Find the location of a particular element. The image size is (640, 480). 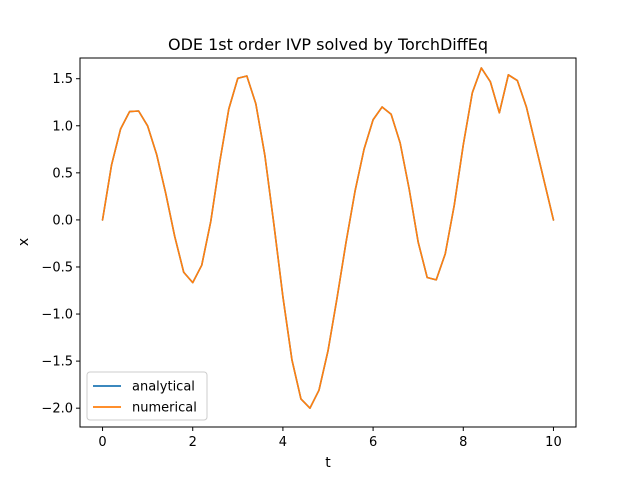

chart-title: ODE 1st order IVP solved by TorchDiffEq is located at coordinates (328, 44).